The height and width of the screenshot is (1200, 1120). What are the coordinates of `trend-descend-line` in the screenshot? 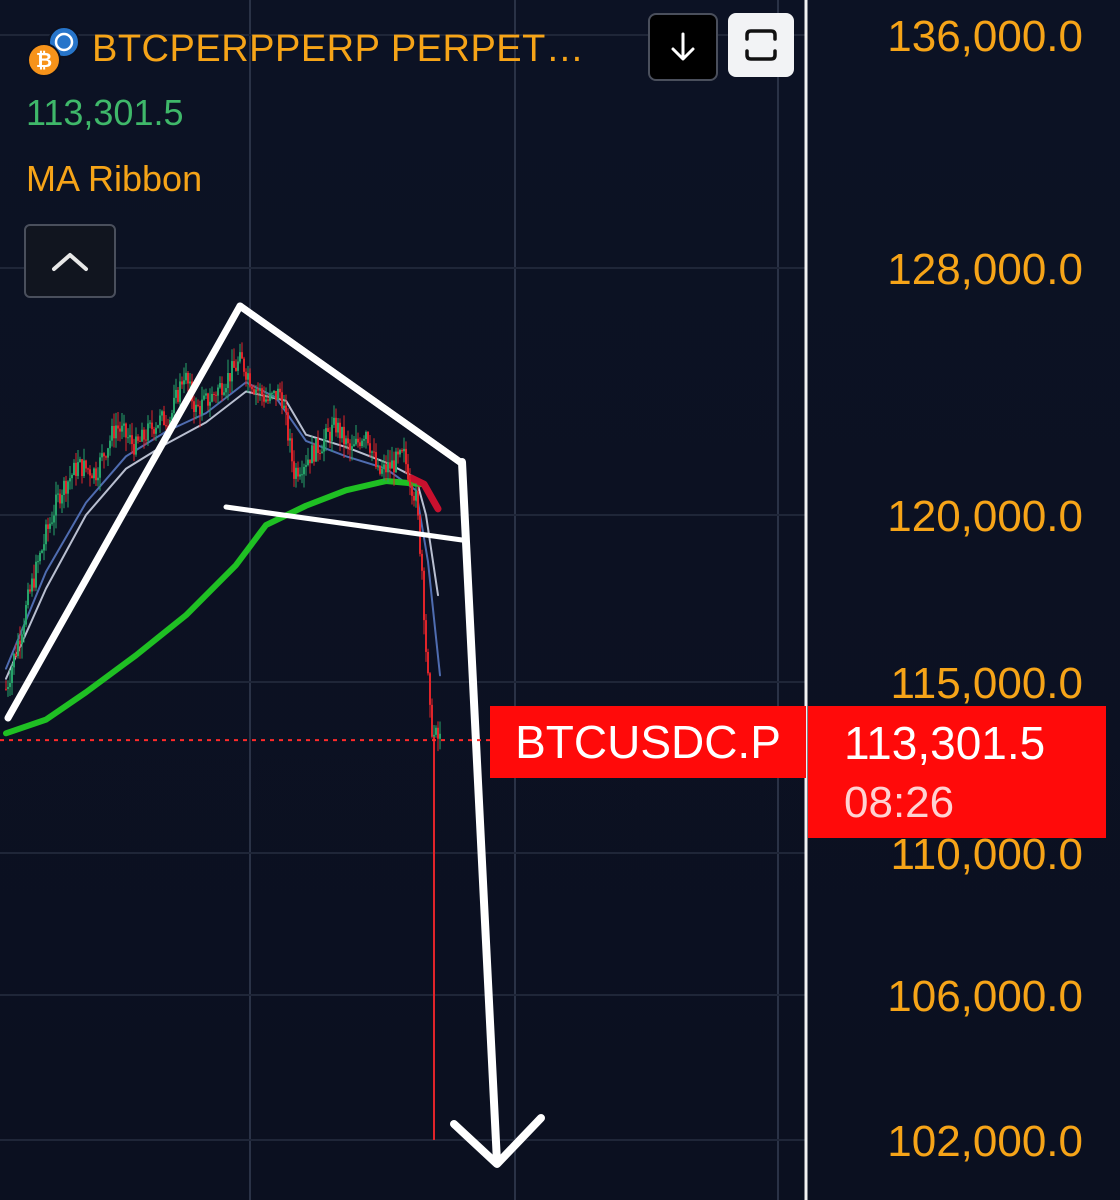 It's located at (350, 384).